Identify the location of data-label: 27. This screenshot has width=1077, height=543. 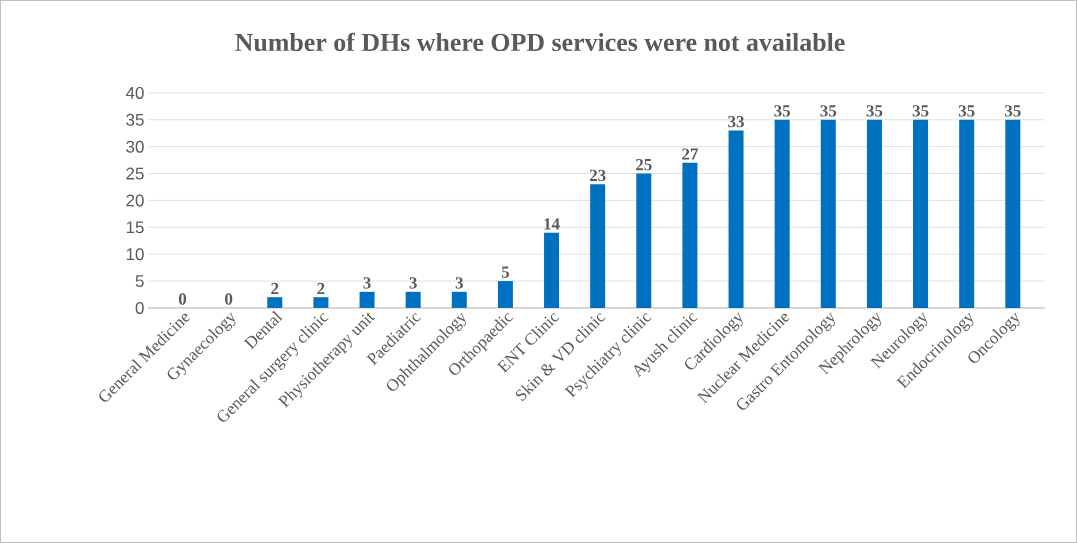
(690, 154).